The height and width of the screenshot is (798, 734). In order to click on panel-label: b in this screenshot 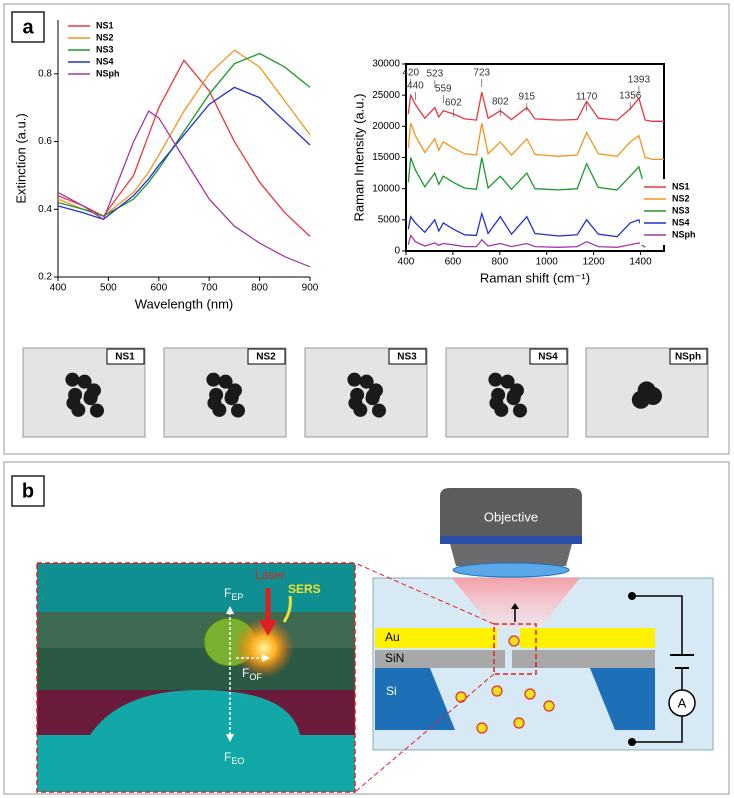, I will do `click(28, 491)`.